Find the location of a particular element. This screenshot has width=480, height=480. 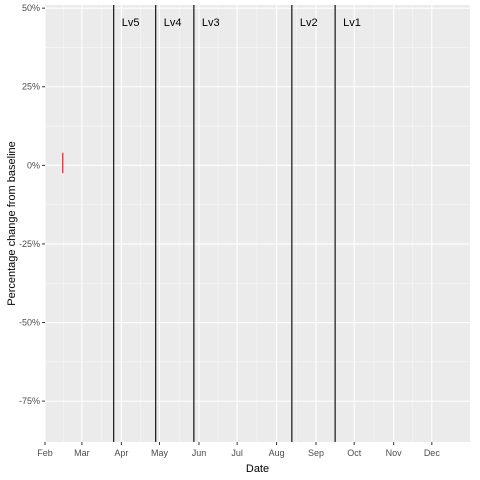

x-tick-label: Feb is located at coordinates (45, 453).